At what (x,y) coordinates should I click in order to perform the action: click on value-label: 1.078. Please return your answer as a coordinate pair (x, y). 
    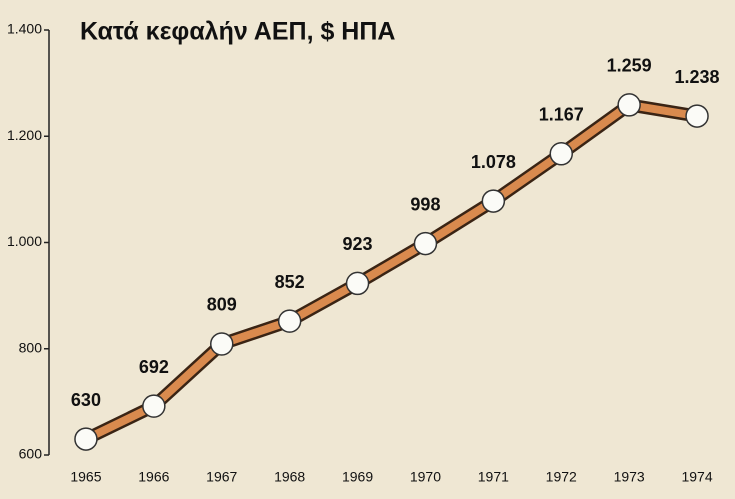
    Looking at the image, I should click on (493, 162).